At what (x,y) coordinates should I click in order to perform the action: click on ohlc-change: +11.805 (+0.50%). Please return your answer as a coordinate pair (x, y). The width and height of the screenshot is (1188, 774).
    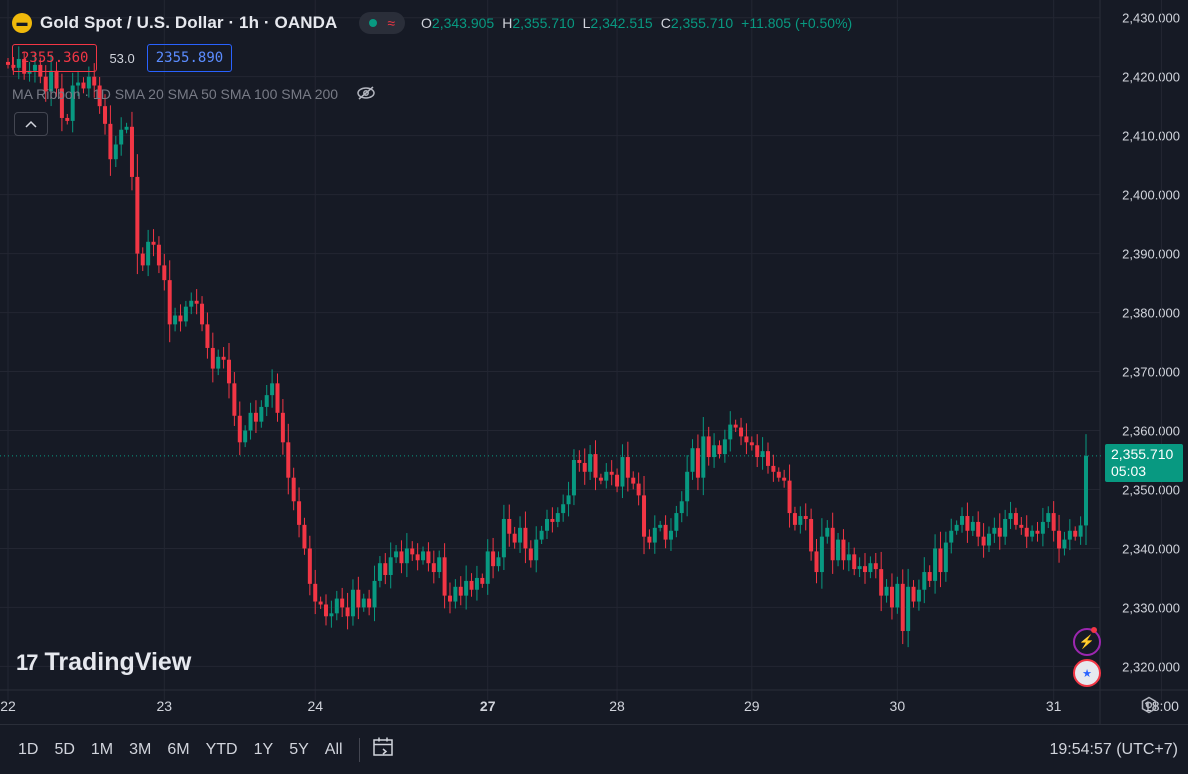
    Looking at the image, I should click on (797, 23).